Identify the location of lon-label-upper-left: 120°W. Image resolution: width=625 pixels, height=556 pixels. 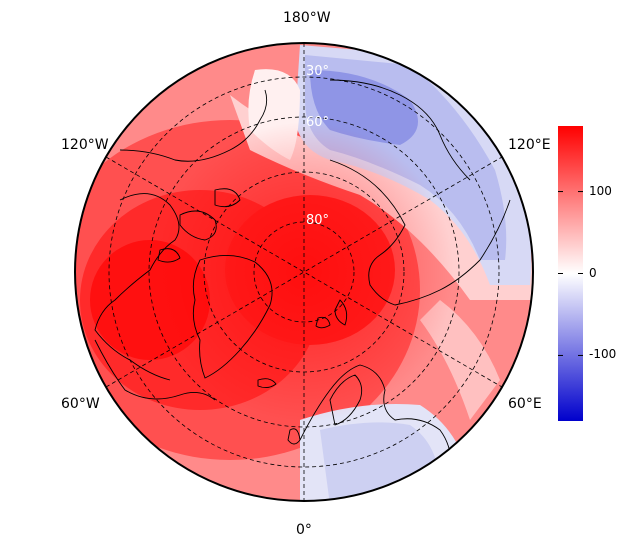
(85, 145).